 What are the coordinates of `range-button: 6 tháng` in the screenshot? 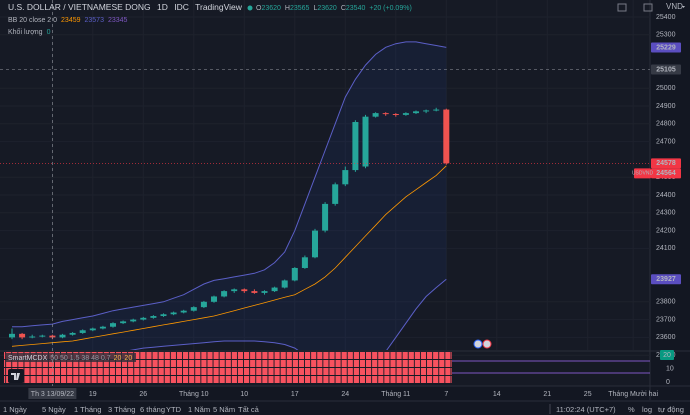 It's located at (152, 409).